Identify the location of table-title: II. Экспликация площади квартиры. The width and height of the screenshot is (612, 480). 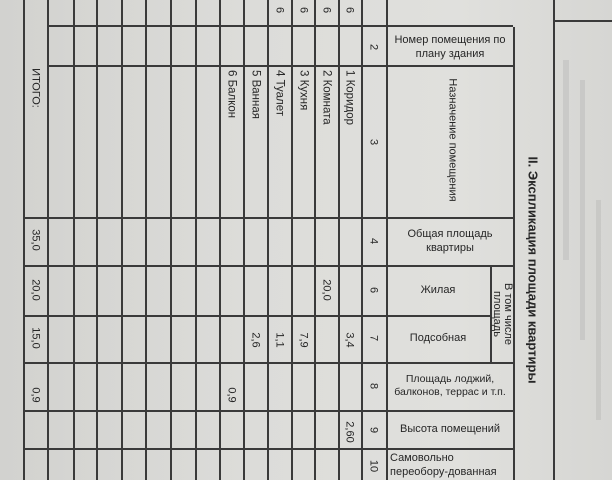
(533, 270).